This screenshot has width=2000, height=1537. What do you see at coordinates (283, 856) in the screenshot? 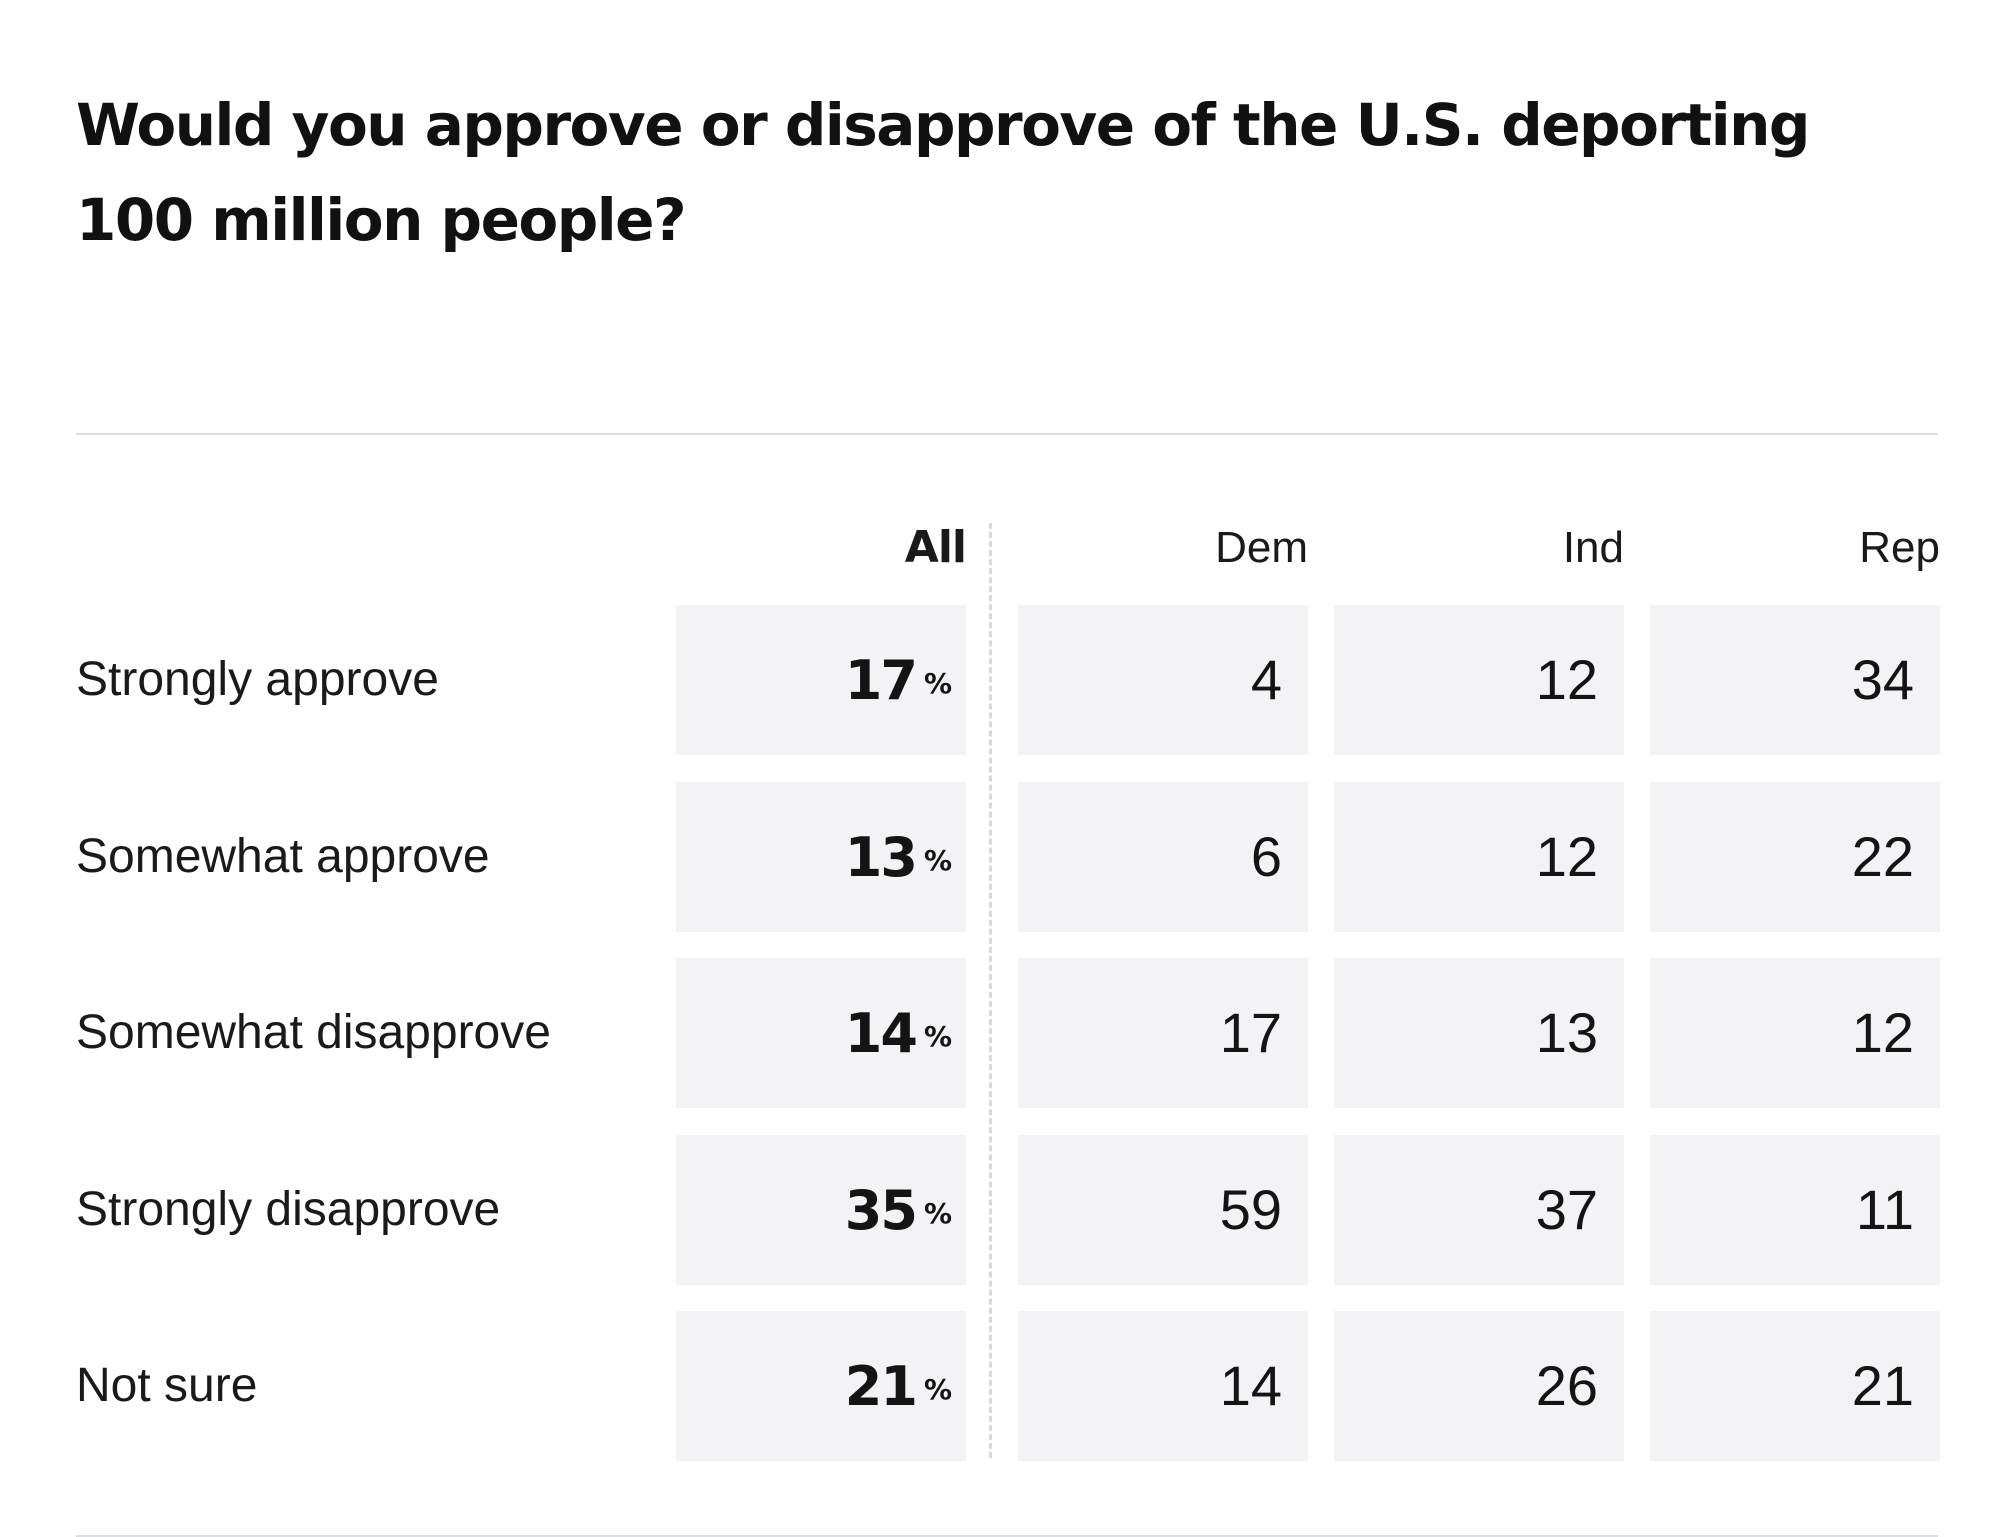
I see `row-label-somewhat-approve: Somewhat approve` at bounding box center [283, 856].